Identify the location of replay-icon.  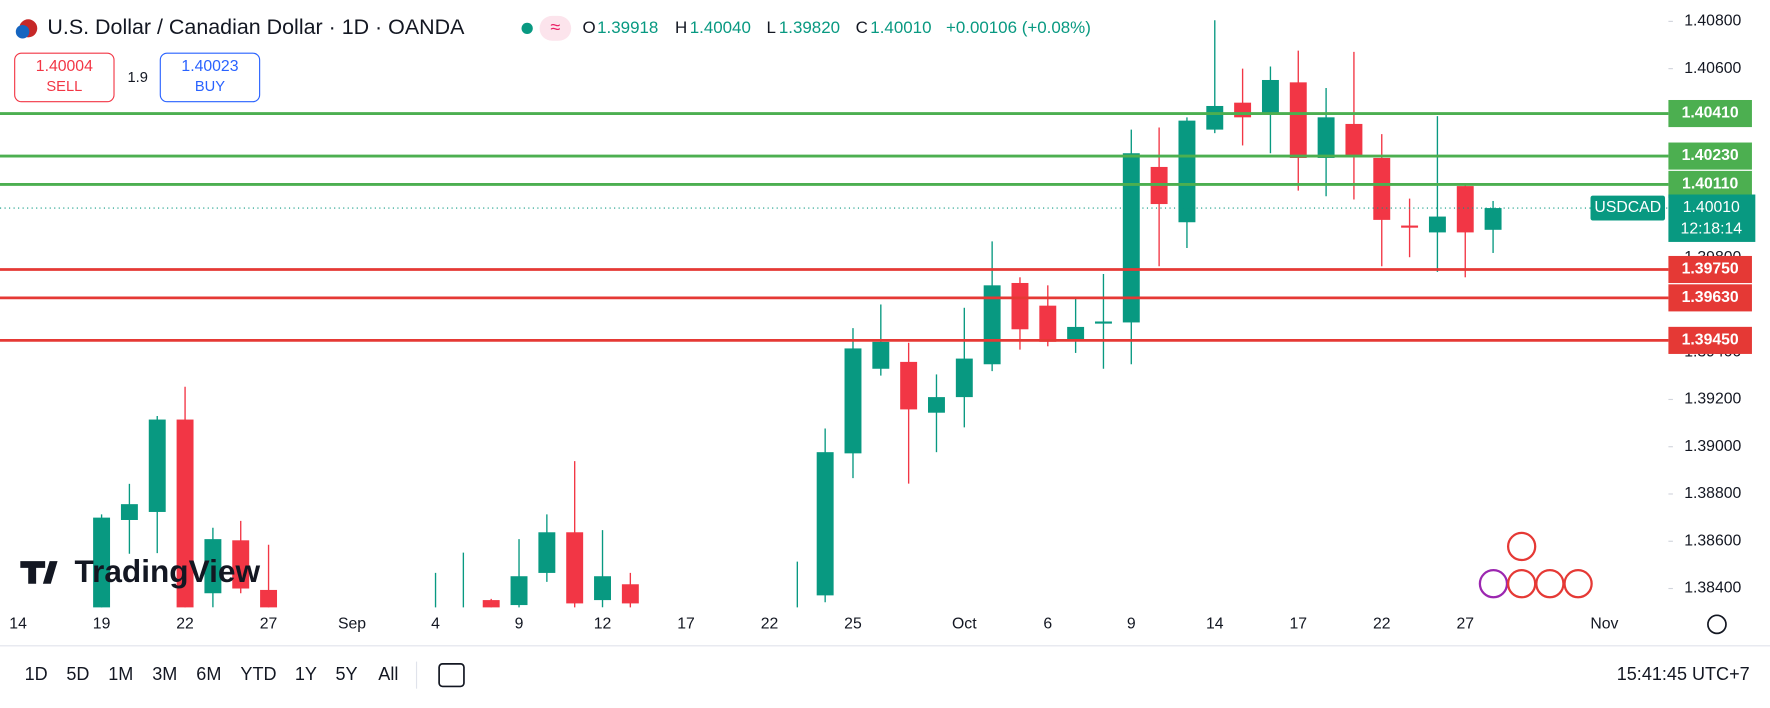
(451, 675).